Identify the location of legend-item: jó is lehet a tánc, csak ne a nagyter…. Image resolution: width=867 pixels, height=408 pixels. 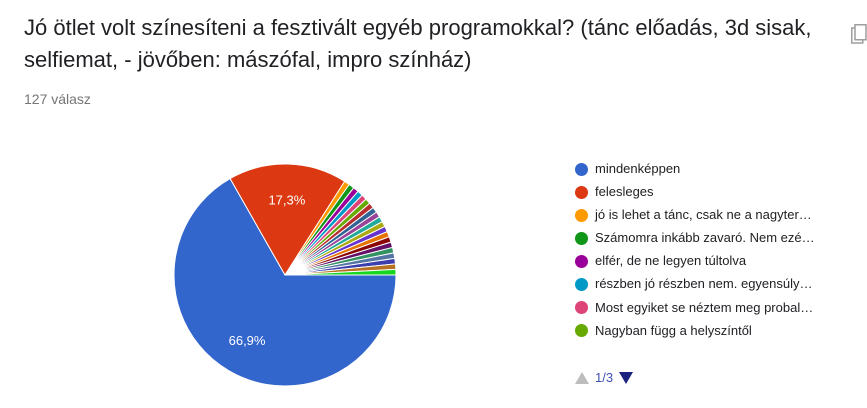
(695, 215).